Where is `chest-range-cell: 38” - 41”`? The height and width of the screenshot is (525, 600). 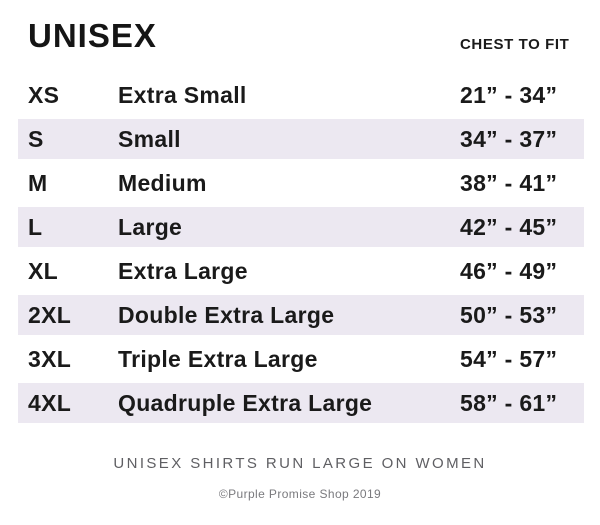 chest-range-cell: 38” - 41” is located at coordinates (509, 182).